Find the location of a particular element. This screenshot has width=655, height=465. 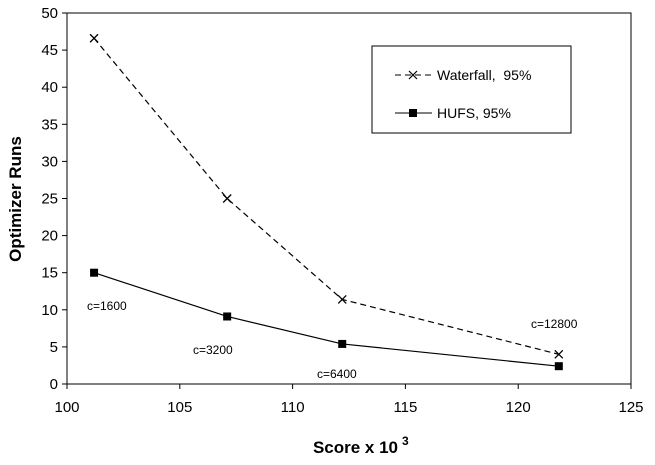

y-axis: 0 5 10 15 20 25 30 35 40 45 50 is located at coordinates (54, 199).